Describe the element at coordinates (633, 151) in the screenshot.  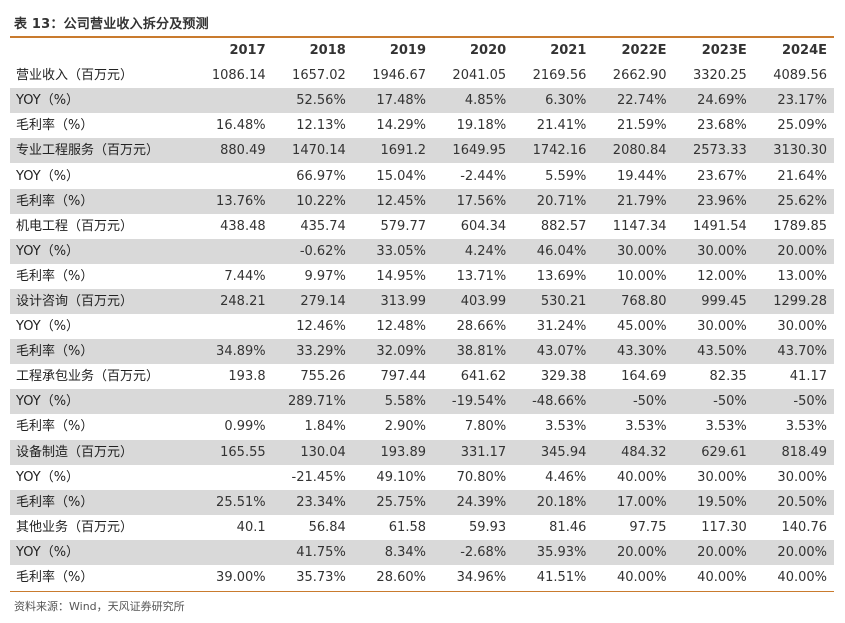
I see `value-cell: 2080.84` at that location.